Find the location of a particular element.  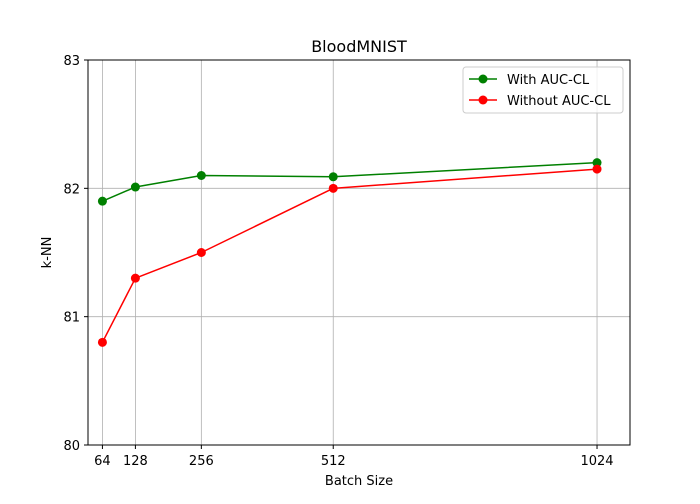

chart-title: BloodMNIST is located at coordinates (359, 46).